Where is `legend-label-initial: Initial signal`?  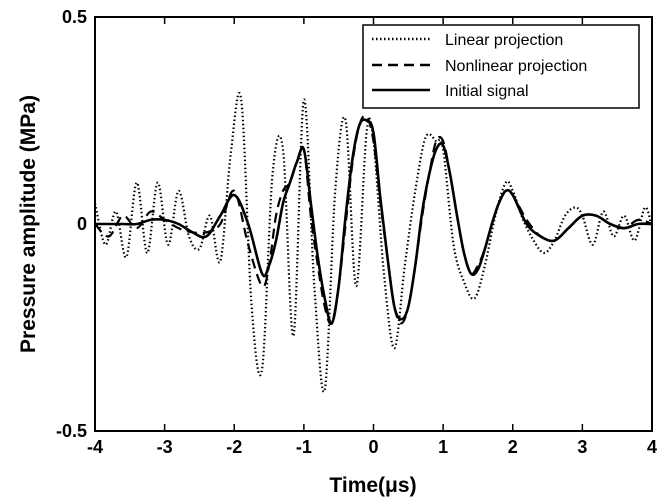
legend-label-initial: Initial signal is located at coordinates (487, 91).